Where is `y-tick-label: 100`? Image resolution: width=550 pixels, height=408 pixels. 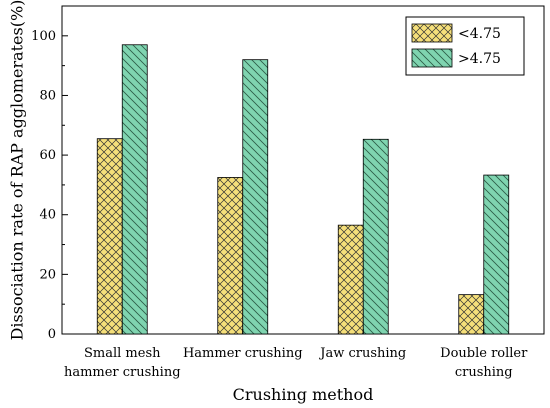 y-tick-label: 100 is located at coordinates (43, 36).